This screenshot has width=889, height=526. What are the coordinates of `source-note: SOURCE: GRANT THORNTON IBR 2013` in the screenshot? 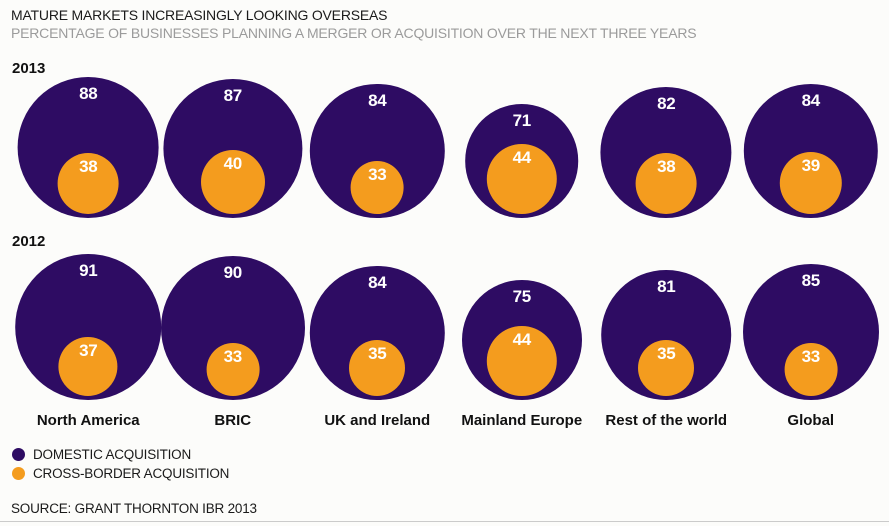 It's located at (134, 508).